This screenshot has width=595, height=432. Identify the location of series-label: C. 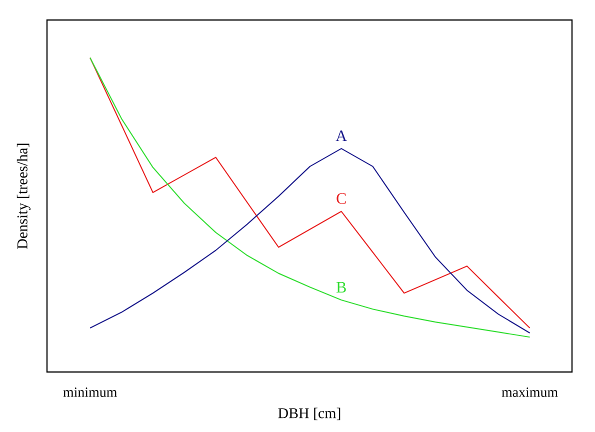
(341, 198).